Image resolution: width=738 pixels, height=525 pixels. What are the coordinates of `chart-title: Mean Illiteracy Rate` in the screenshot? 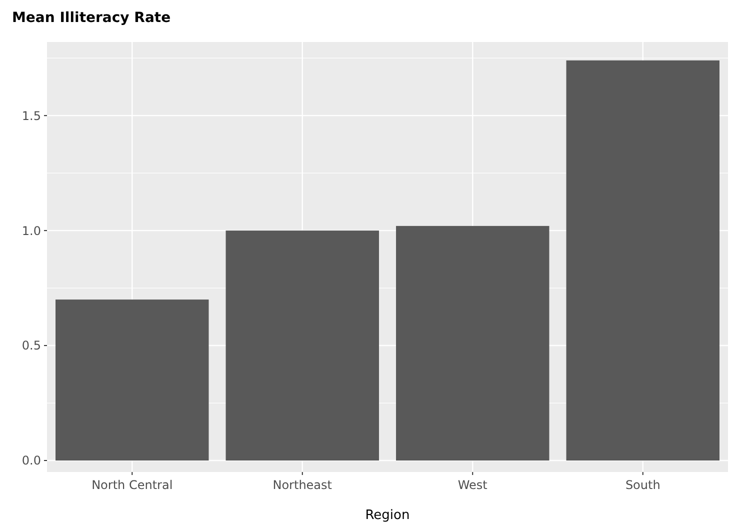 It's located at (91, 18).